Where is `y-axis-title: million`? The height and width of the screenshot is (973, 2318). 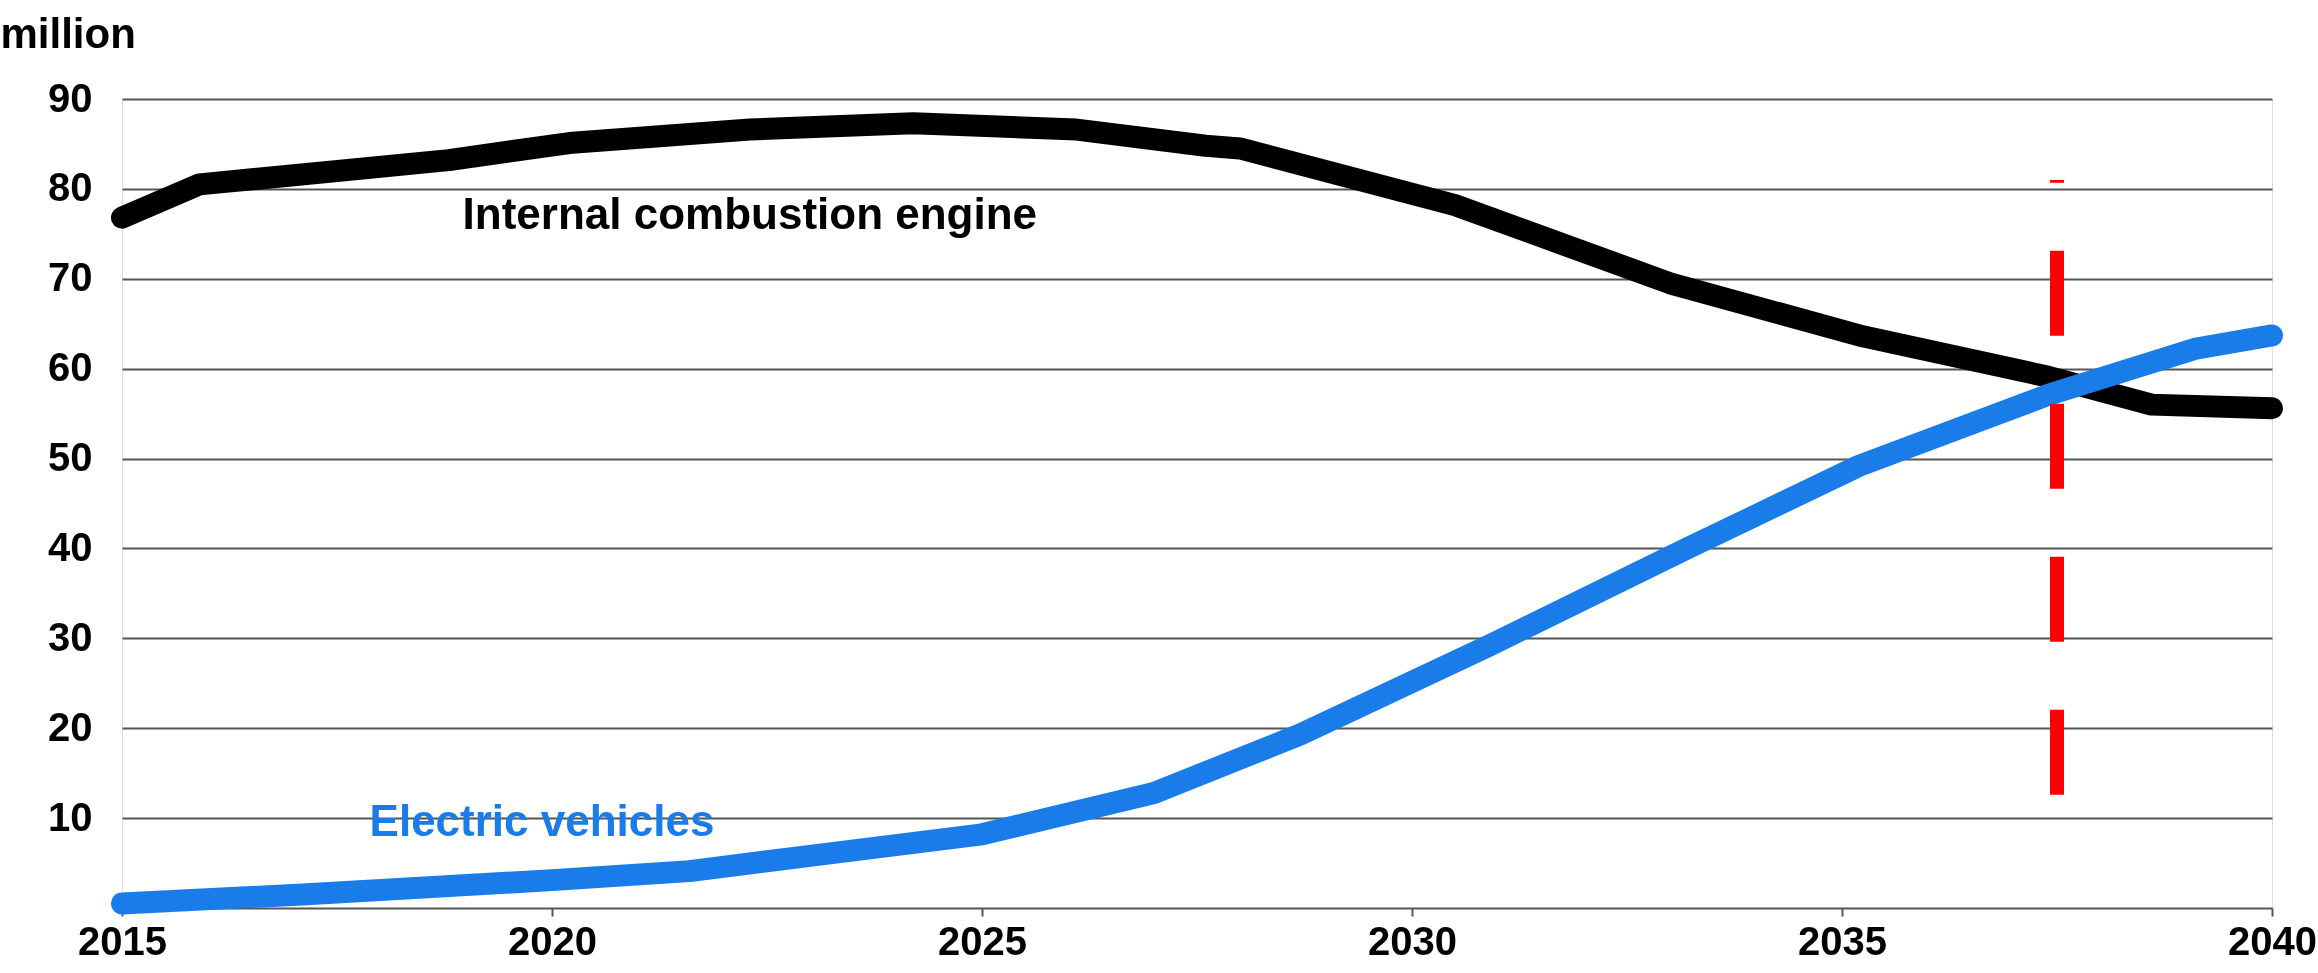 y-axis-title: million is located at coordinates (68, 33).